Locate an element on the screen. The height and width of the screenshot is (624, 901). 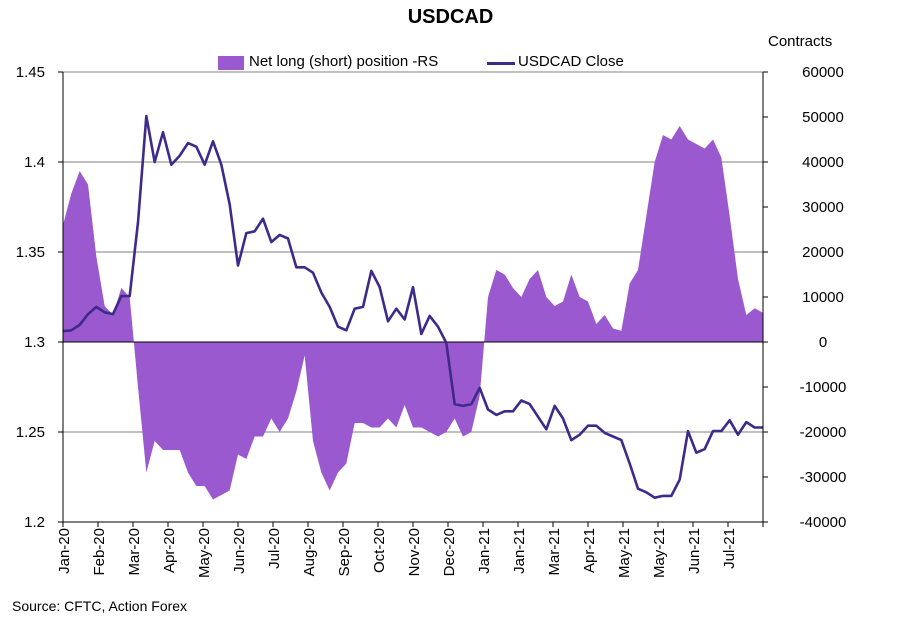
x-tick-label: Sep-20 is located at coordinates (344, 552).